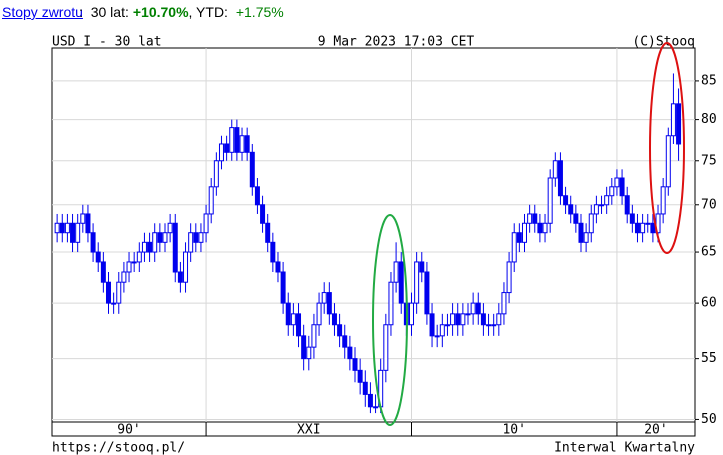  I want to click on chart-source: (C)Stooq, so click(663, 42).